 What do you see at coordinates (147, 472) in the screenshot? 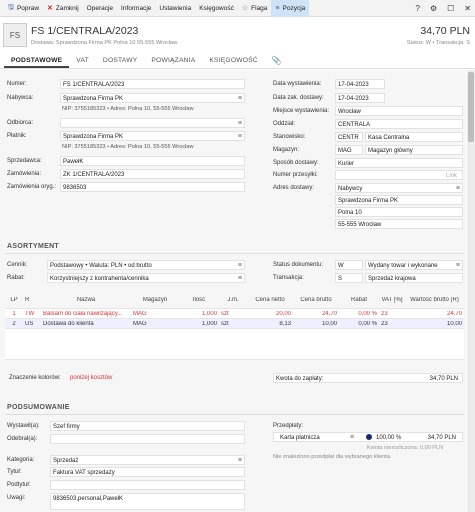
I see `tytul-field: Faktura VAT sprzedaży` at bounding box center [147, 472].